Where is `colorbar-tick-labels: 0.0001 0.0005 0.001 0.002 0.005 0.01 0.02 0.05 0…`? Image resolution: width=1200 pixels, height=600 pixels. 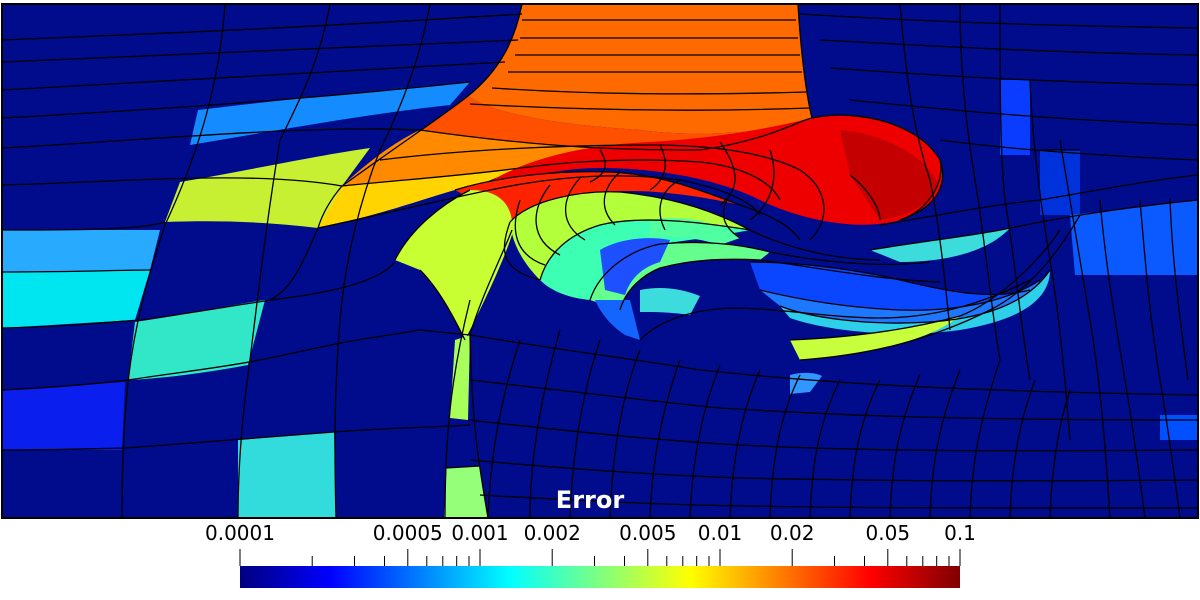 colorbar-tick-labels: 0.0001 0.0005 0.001 0.002 0.005 0.01 0.02 0.05 0… is located at coordinates (590, 533).